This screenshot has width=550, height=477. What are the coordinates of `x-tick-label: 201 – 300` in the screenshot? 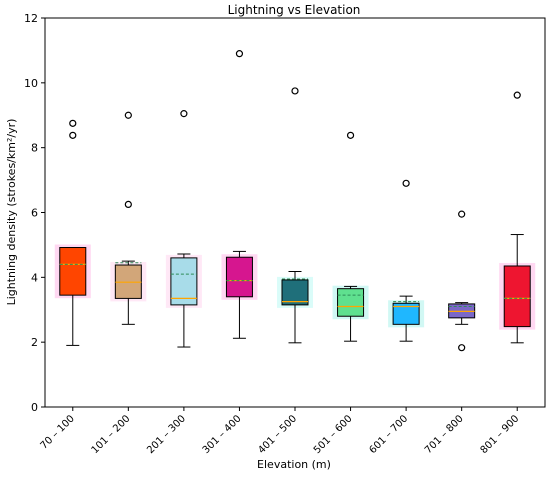 It's located at (166, 434).